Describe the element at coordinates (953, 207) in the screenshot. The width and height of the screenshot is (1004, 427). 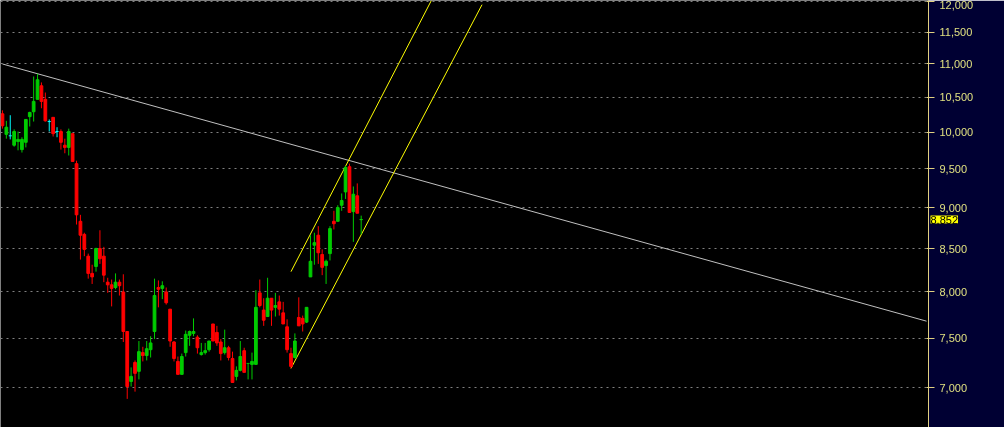
I see `y-tick-label: 9,000` at that location.